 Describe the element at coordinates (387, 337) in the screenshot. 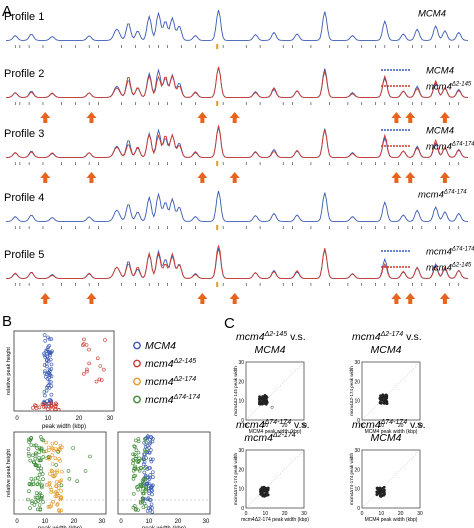

I see `plot-title: mcm4Δ2-174 v.s.` at that location.